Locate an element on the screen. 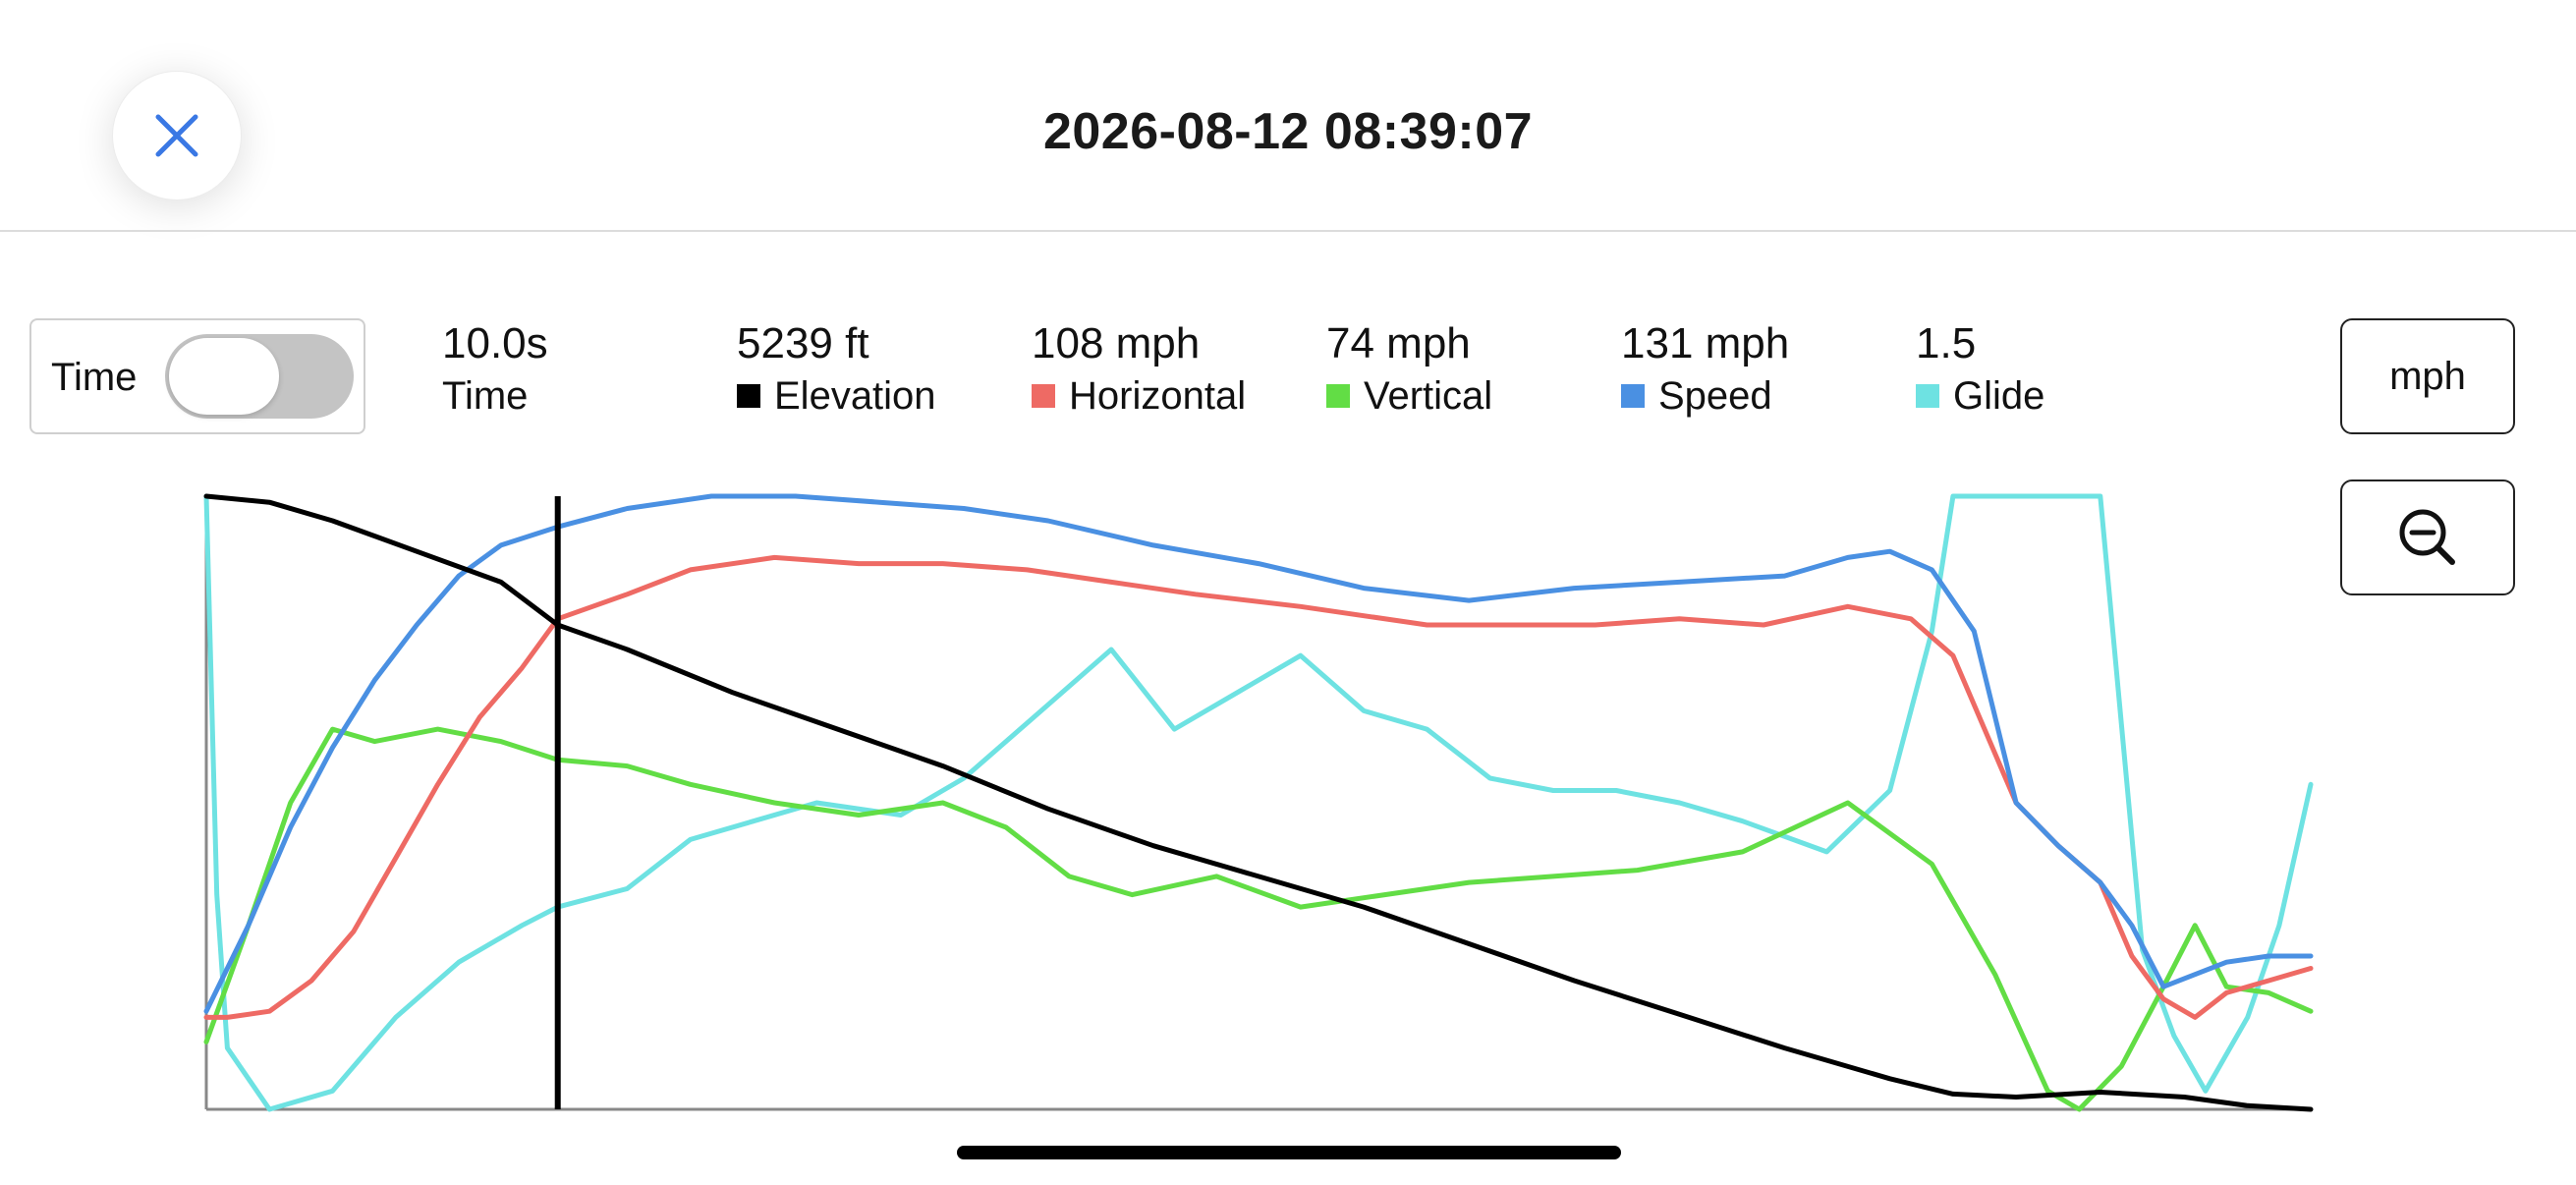 This screenshot has height=1185, width=2576. stat-vertical: 74 mph Vertical is located at coordinates (1409, 369).